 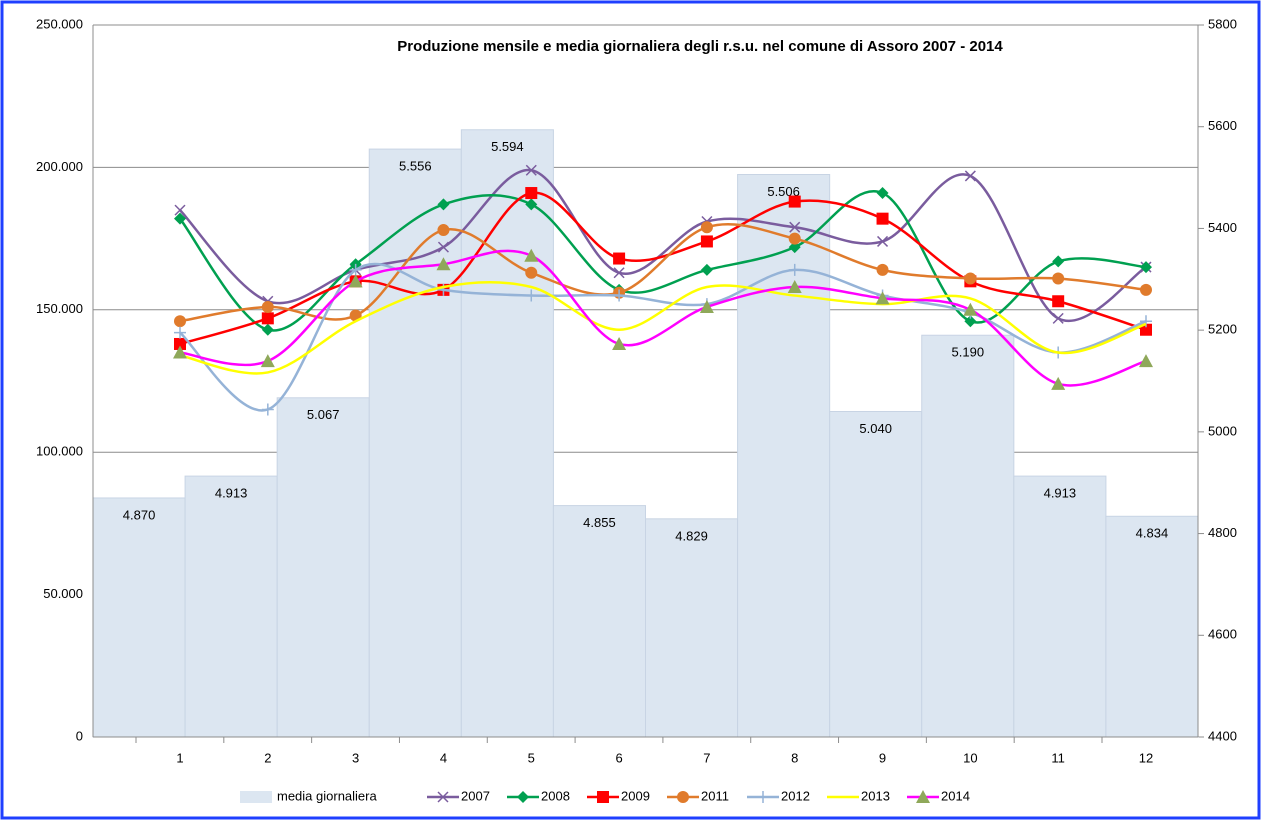 What do you see at coordinates (1222, 329) in the screenshot?
I see `y2-tick-label: 5200` at bounding box center [1222, 329].